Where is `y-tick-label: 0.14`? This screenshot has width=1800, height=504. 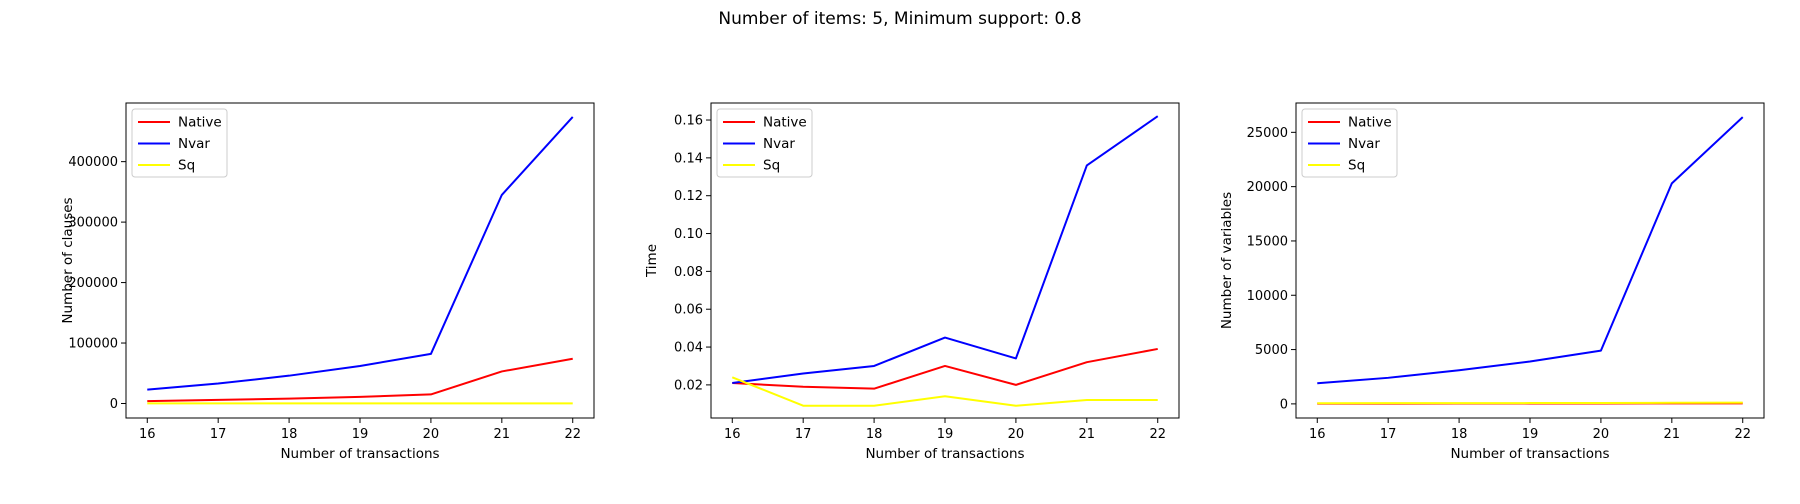
y-tick-label: 0.14 is located at coordinates (688, 158).